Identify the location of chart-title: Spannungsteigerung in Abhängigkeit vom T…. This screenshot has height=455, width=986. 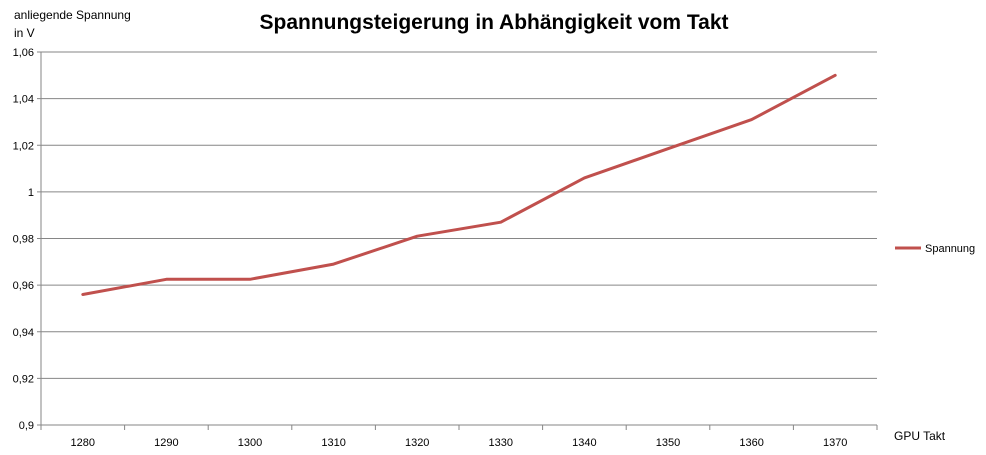
(493, 22).